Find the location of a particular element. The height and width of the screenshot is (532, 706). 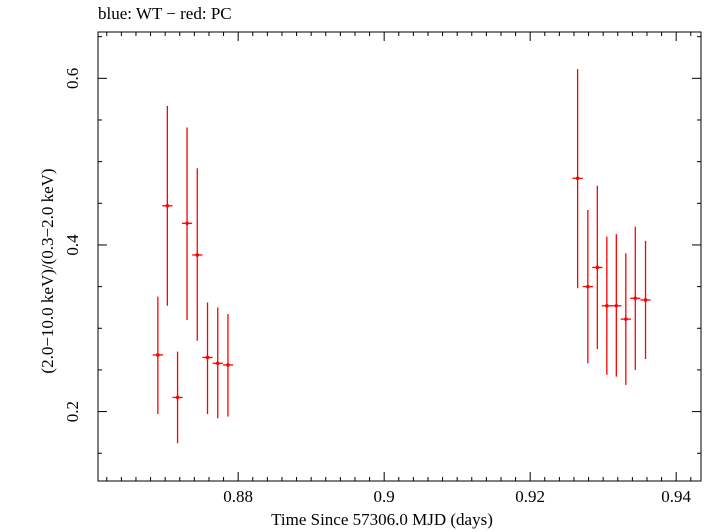

x-tick-label: 0.92 is located at coordinates (530, 496).